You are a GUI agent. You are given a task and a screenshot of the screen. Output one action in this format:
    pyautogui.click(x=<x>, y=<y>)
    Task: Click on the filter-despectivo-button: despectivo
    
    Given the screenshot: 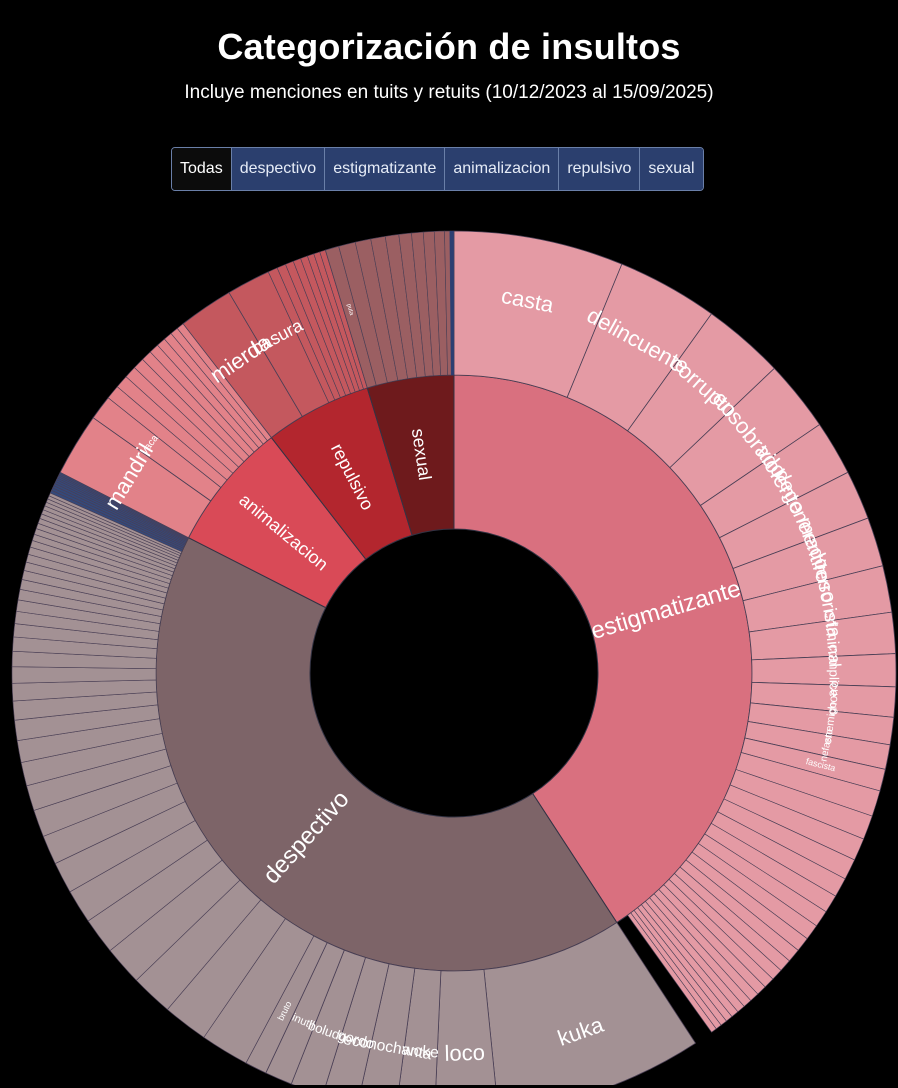 What is the action you would take?
    pyautogui.click(x=277, y=169)
    